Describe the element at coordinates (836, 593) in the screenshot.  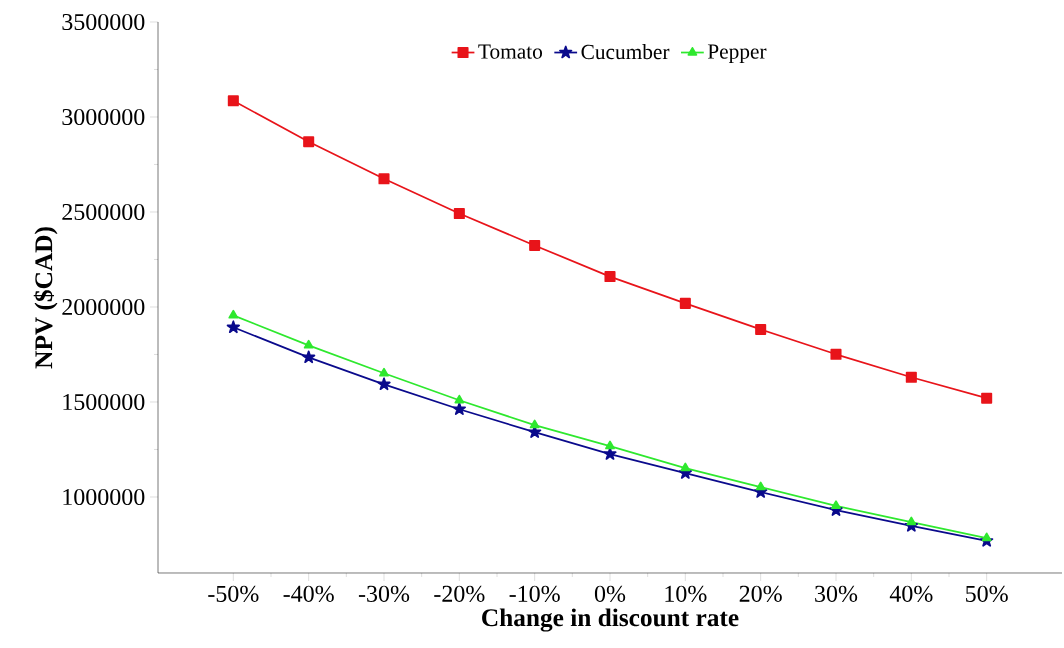
I see `x-tick-label: 30%` at that location.